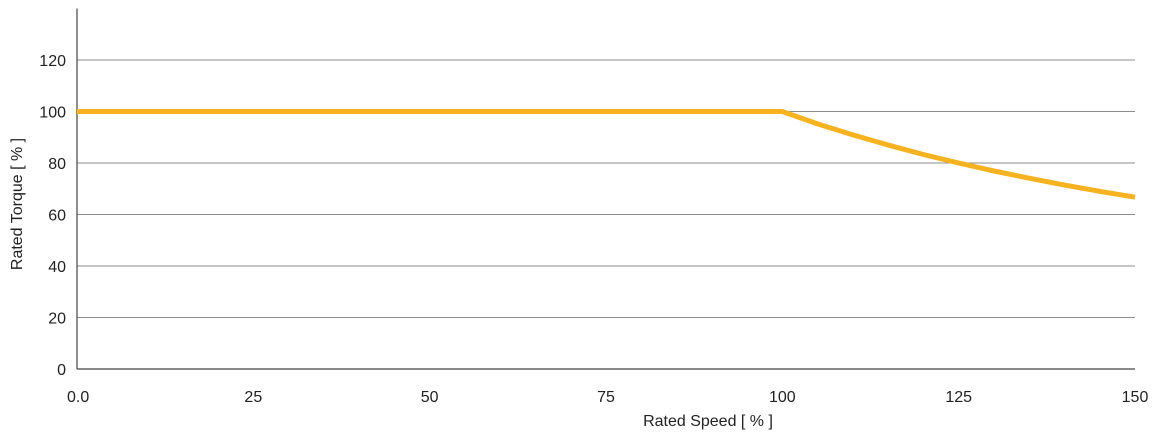 The width and height of the screenshot is (1156, 433). I want to click on y-tick-label-40: 40, so click(57, 267).